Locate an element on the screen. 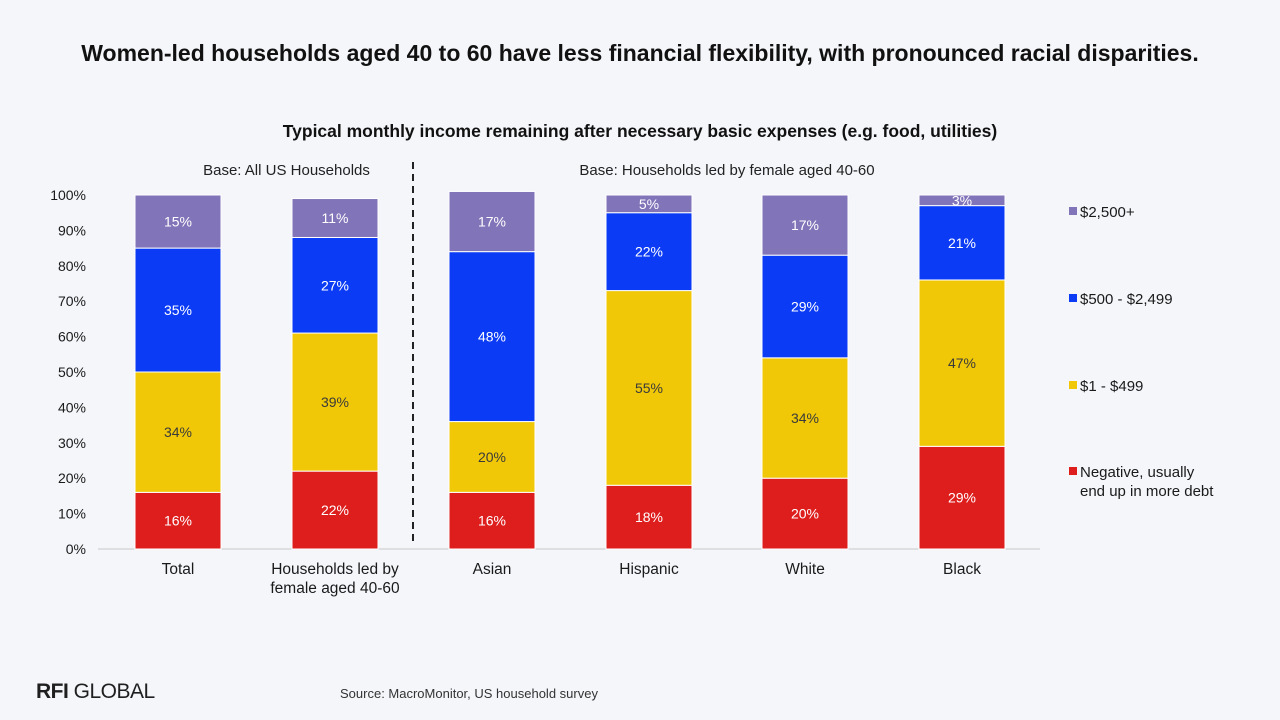  data-label: 47% is located at coordinates (962, 363).